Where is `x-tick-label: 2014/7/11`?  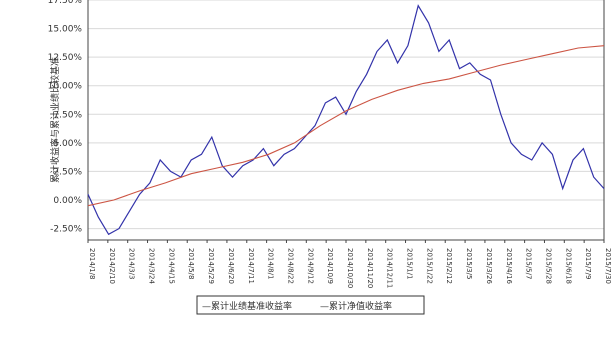
x-tick-label: 2014/7/11 is located at coordinates (251, 266).